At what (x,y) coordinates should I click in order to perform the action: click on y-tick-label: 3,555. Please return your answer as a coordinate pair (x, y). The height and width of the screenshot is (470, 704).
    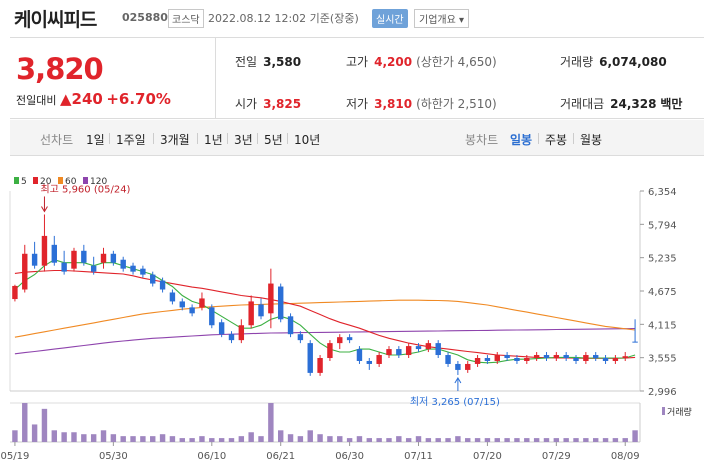
    Looking at the image, I should click on (662, 359).